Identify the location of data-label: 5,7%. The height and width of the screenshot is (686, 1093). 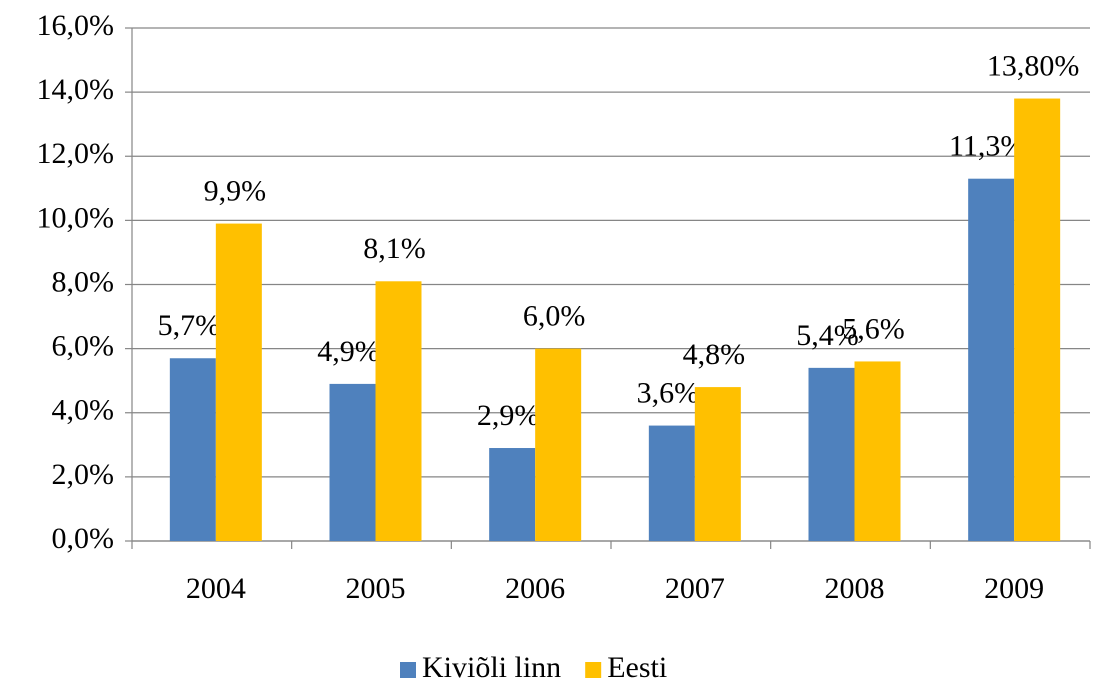
(189, 325).